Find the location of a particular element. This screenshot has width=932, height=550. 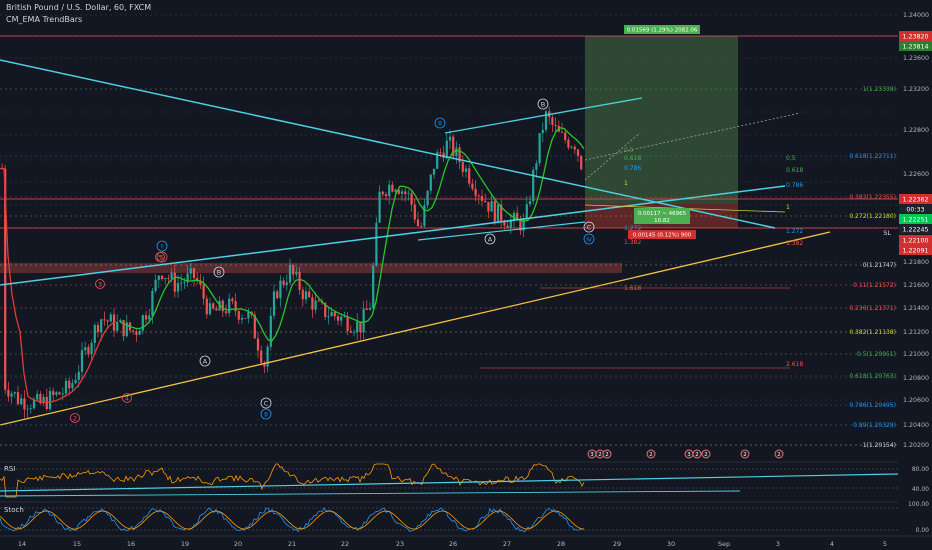

wave-label: B is located at coordinates (543, 105).